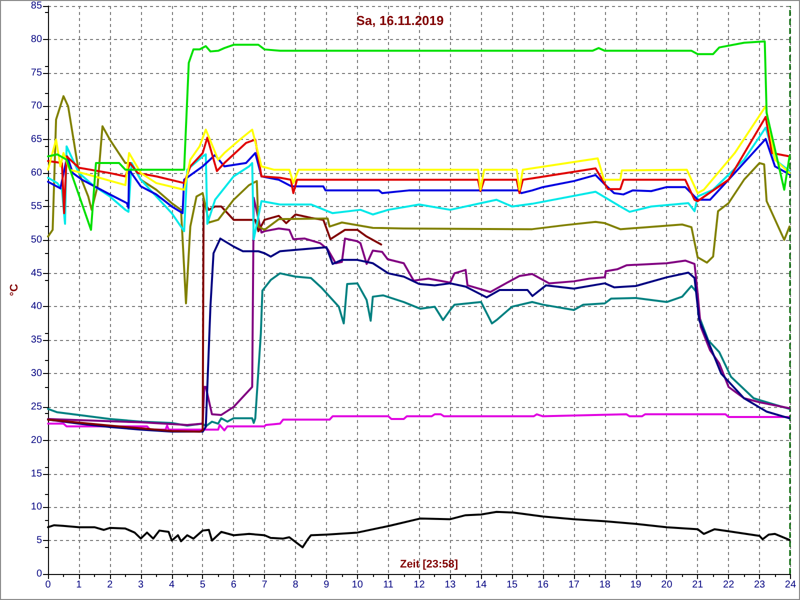  I want to click on x-tick-label: 18, so click(605, 585).